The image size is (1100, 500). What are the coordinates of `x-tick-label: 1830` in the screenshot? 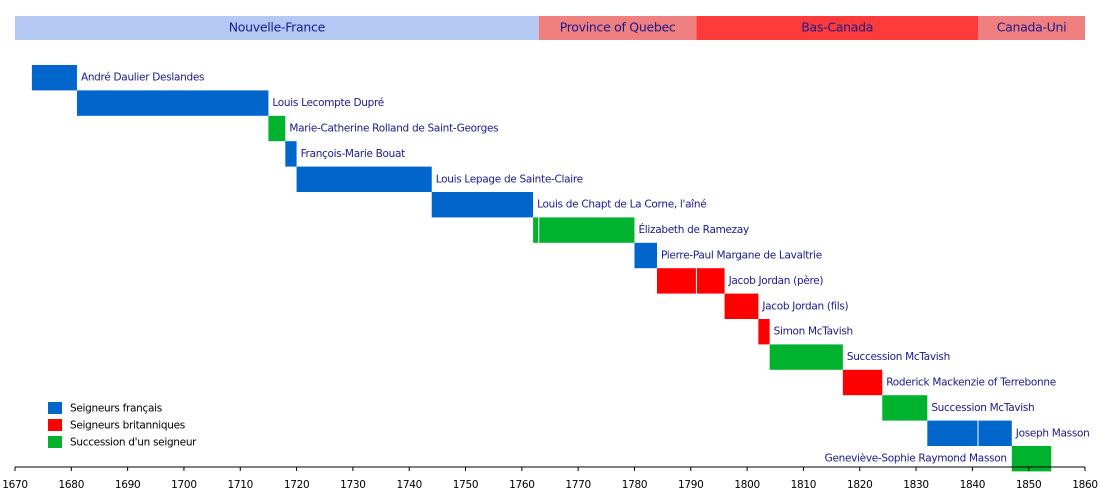 It's located at (916, 485).